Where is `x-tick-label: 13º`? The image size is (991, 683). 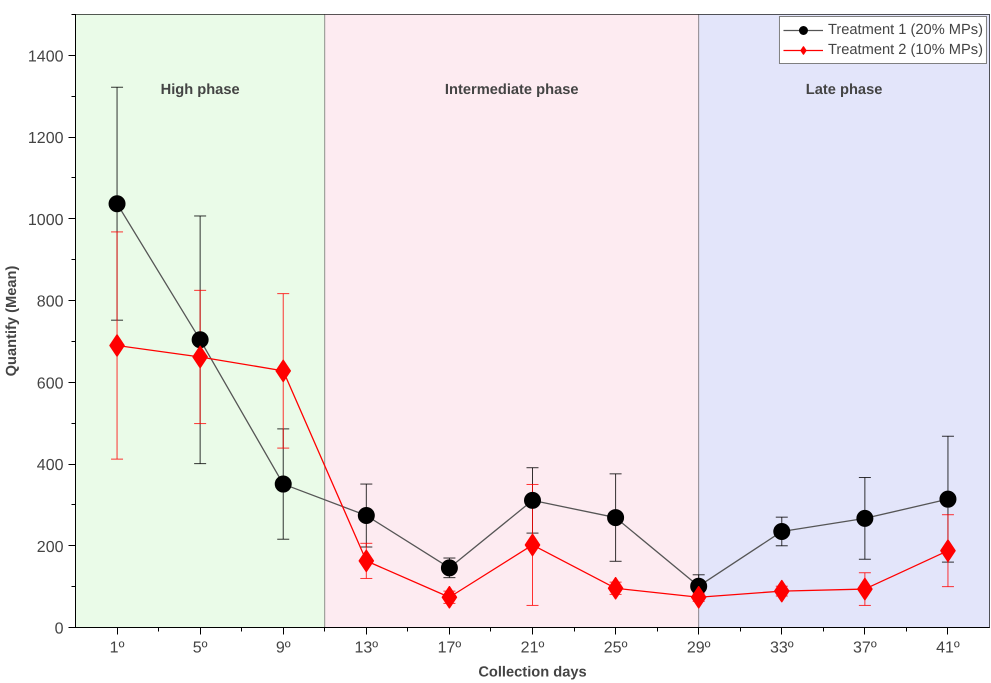 x-tick-label: 13º is located at coordinates (366, 648).